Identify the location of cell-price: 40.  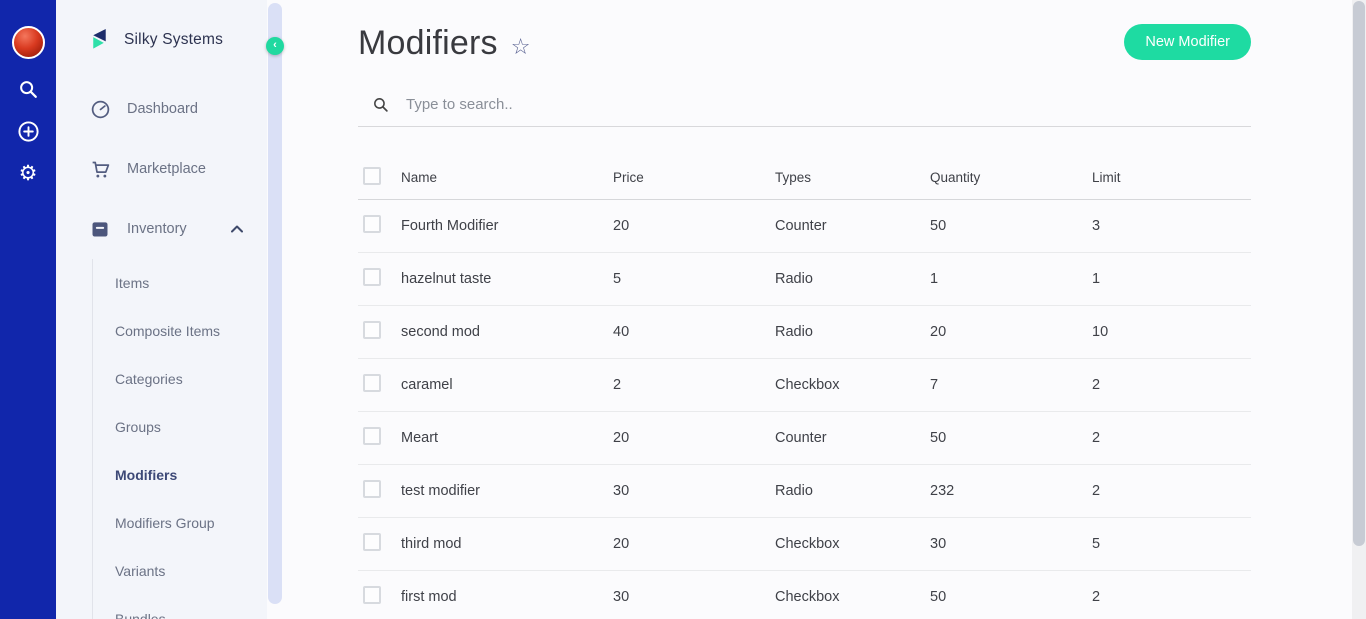
(694, 332).